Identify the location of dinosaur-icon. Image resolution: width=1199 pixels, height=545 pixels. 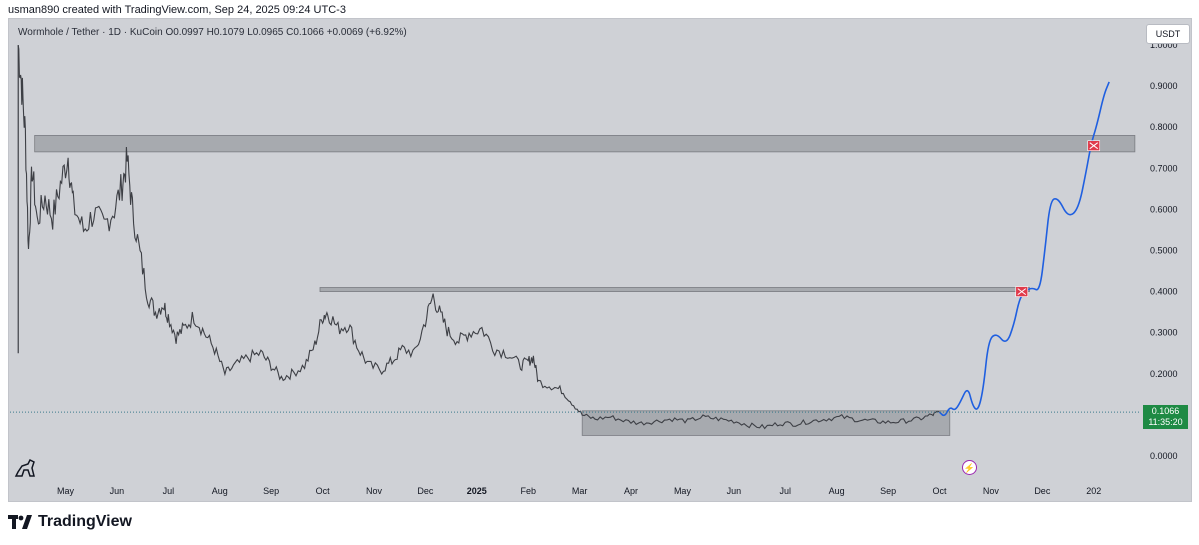
(27, 468).